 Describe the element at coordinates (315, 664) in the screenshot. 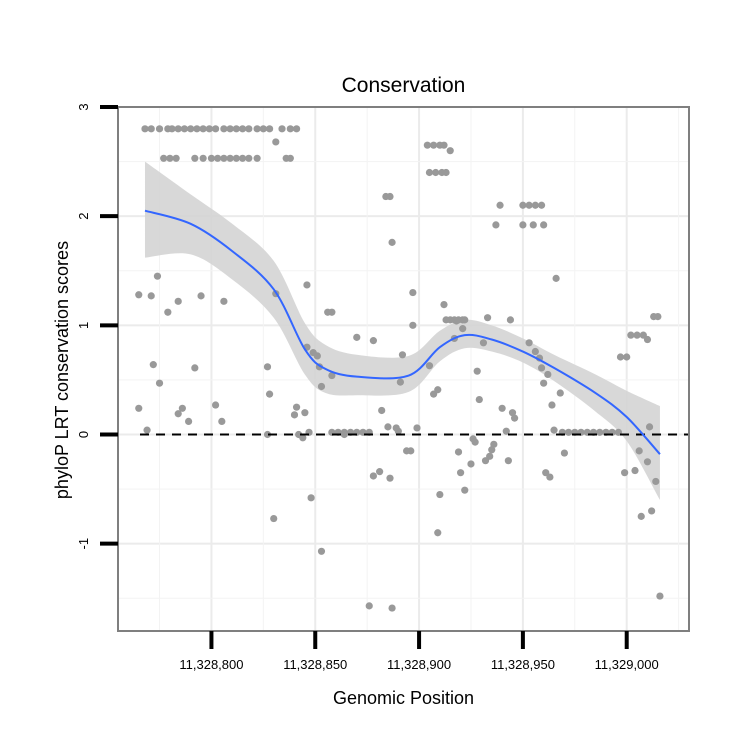

I see `x-tick-label-1: 11,328,850` at that location.